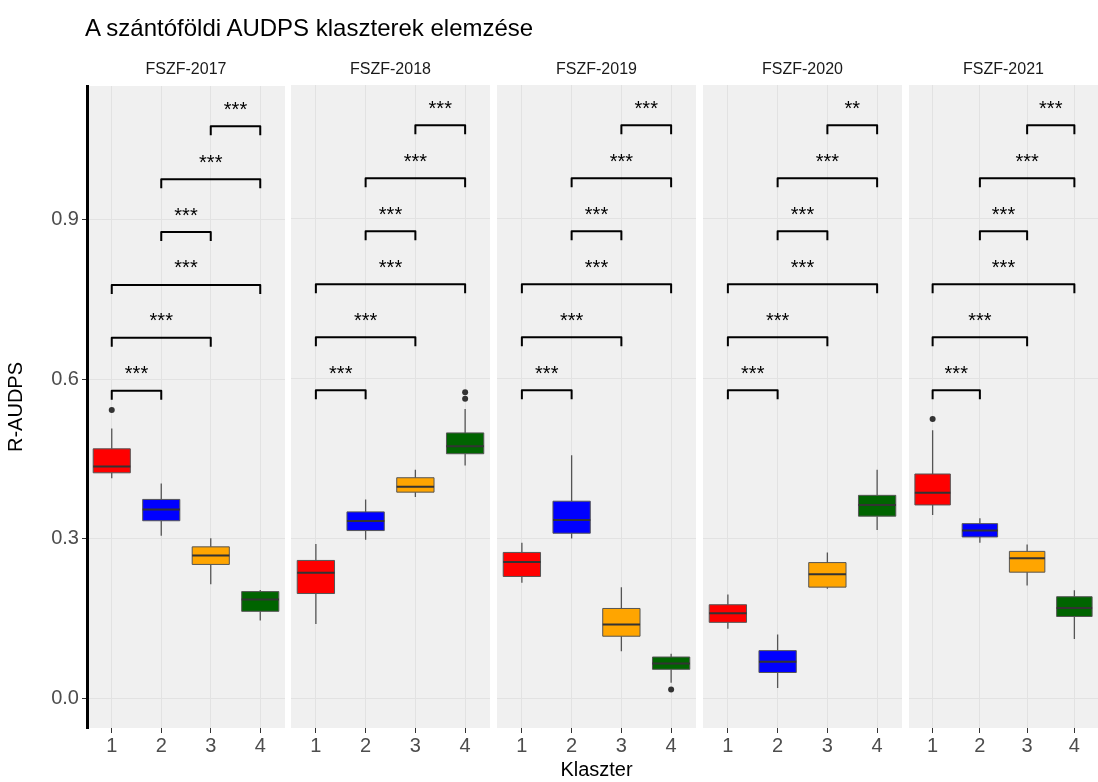 The image size is (1098, 782). What do you see at coordinates (802, 69) in the screenshot?
I see `chart-subtitle: FSZF-2020` at bounding box center [802, 69].